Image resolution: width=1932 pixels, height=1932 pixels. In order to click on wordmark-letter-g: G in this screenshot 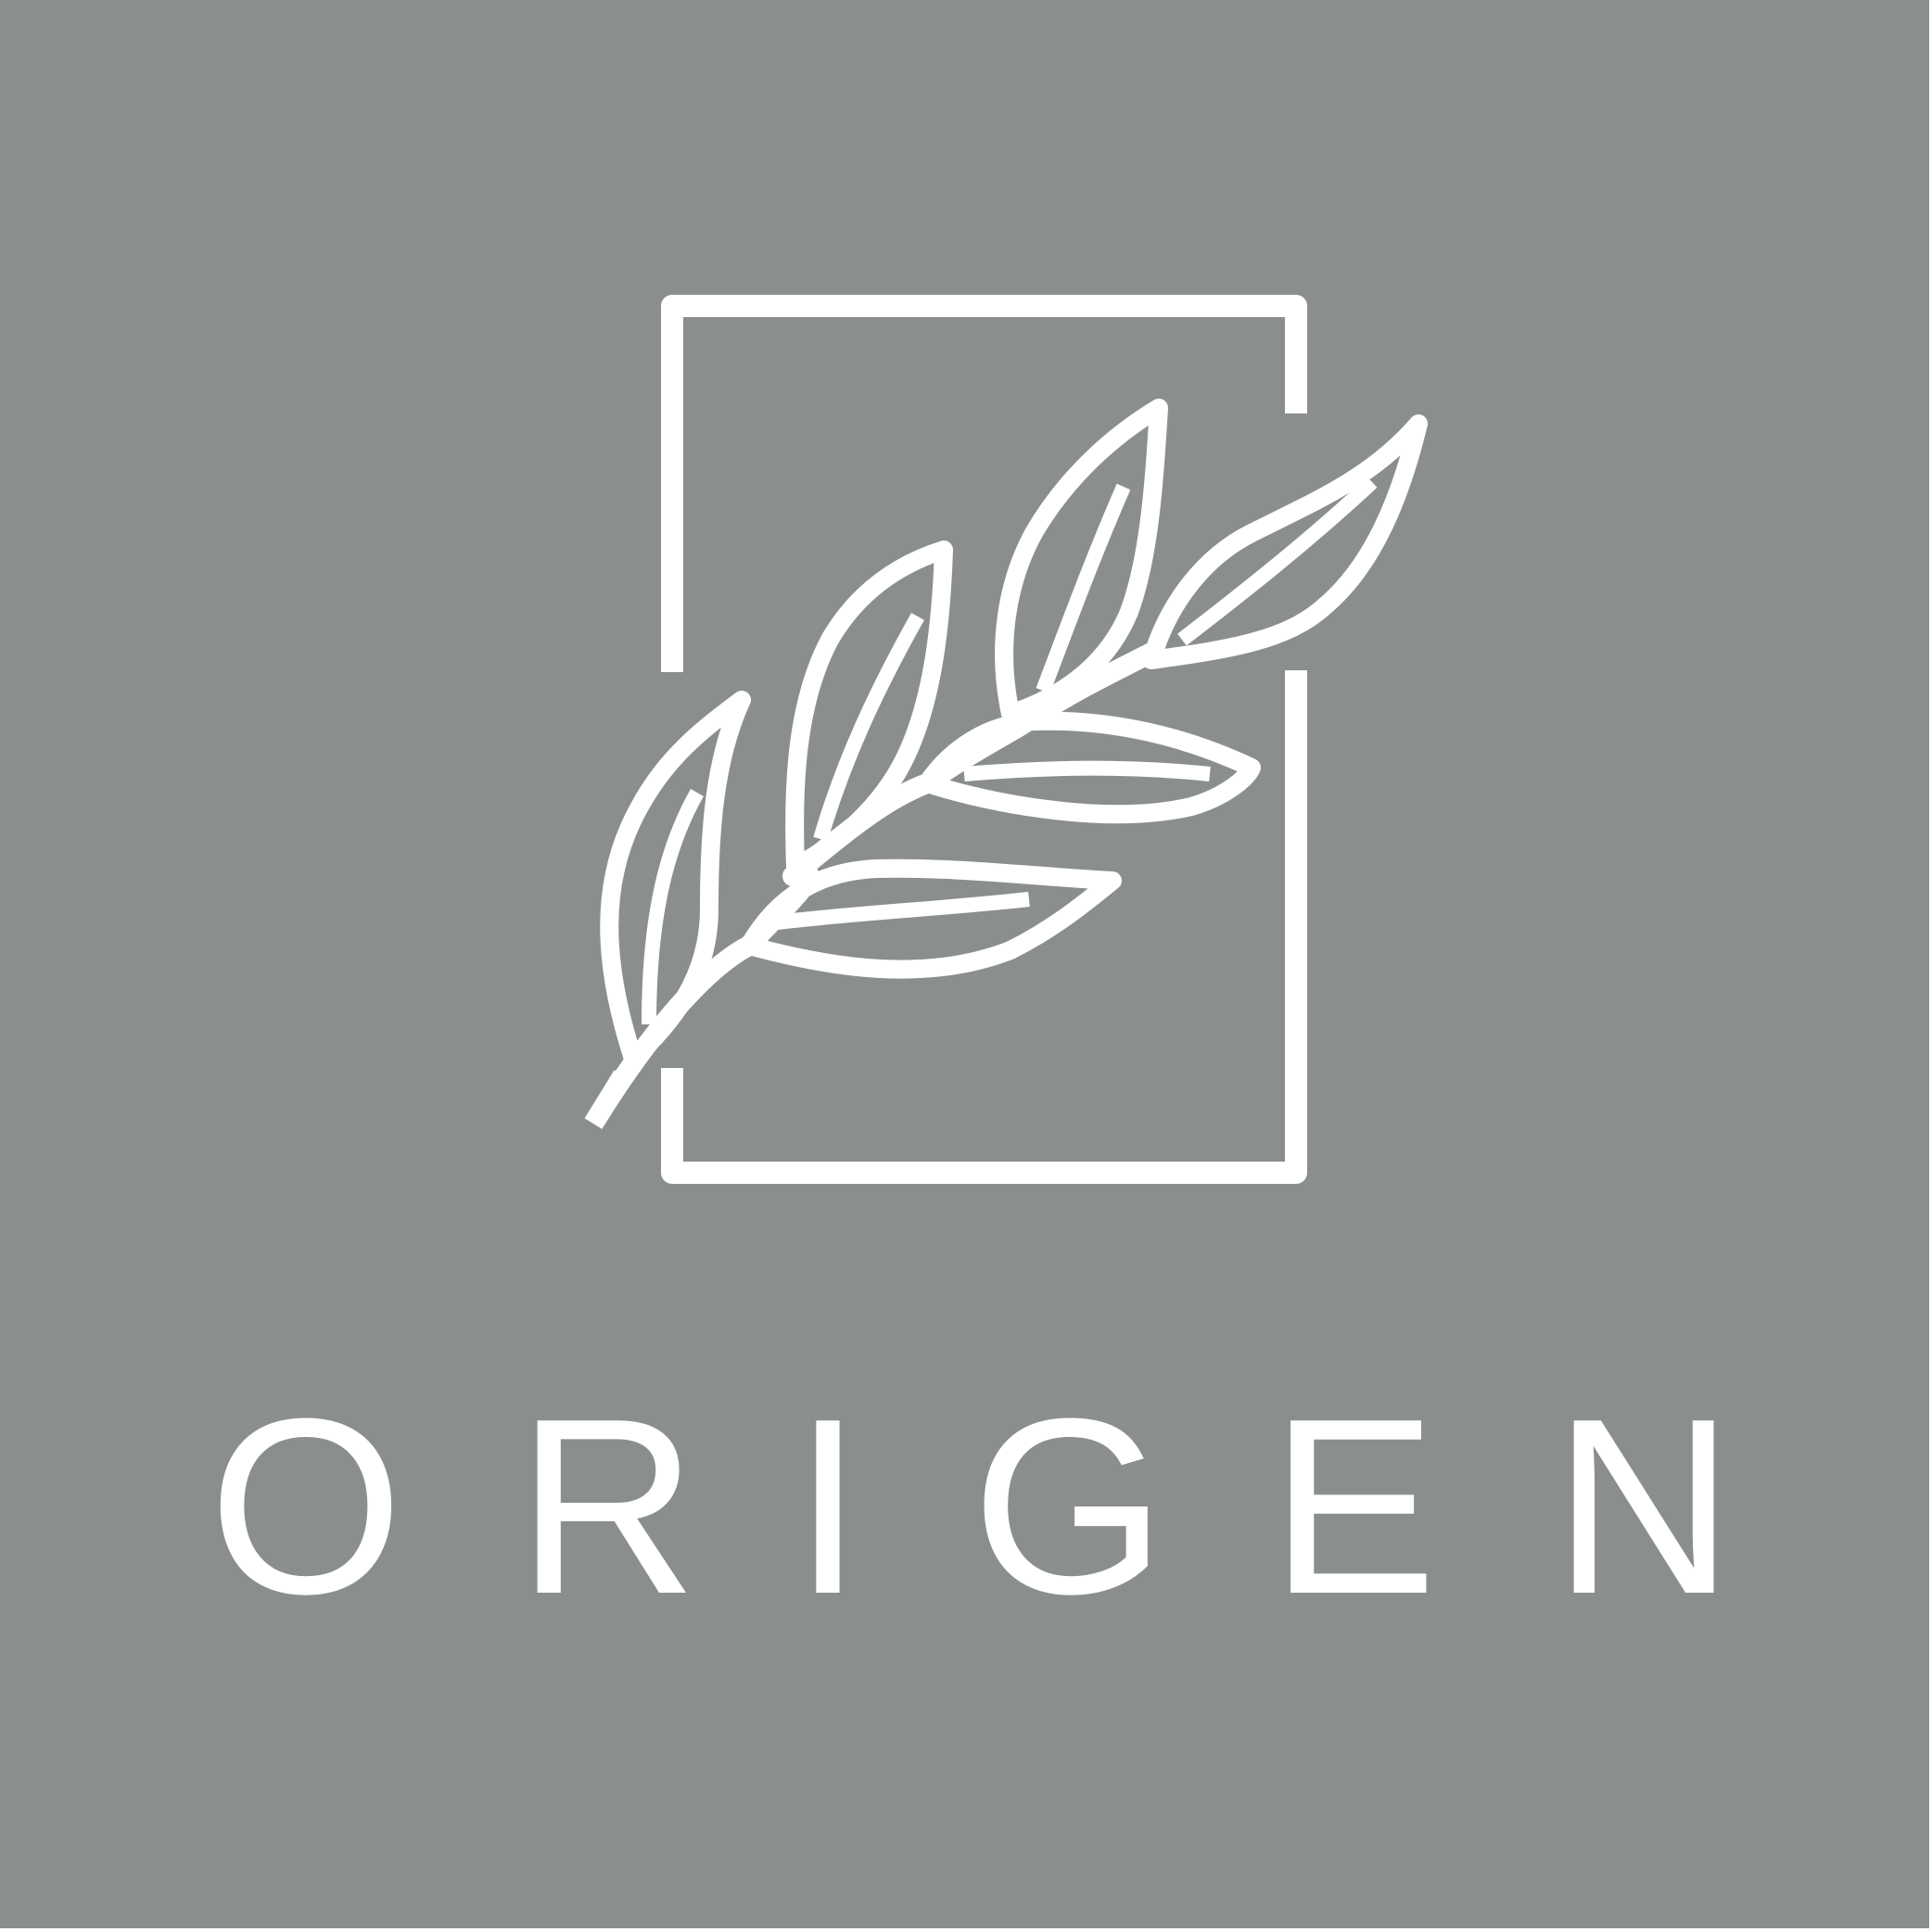, I will do `click(1069, 1502)`.